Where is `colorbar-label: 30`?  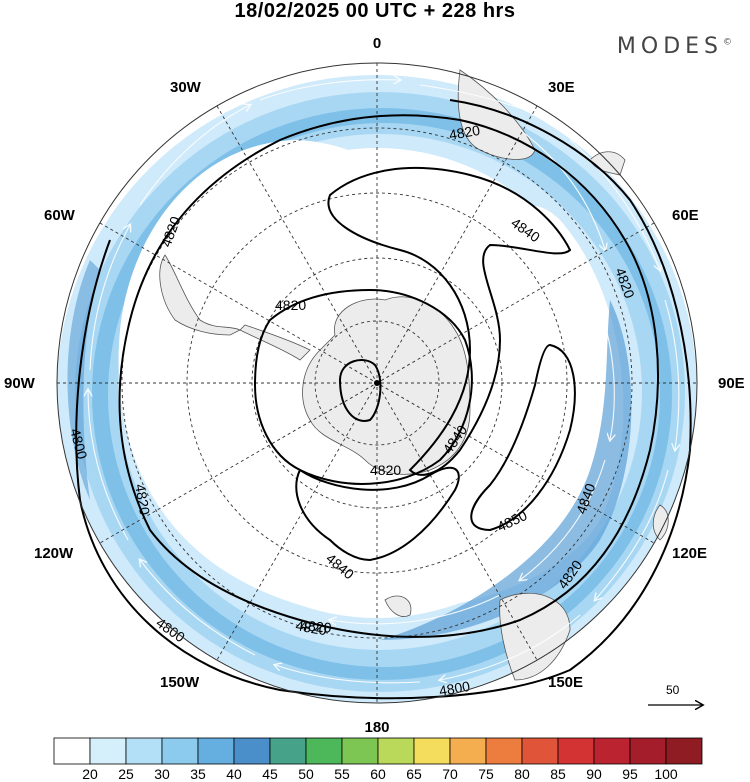 colorbar-label: 30 is located at coordinates (162, 774).